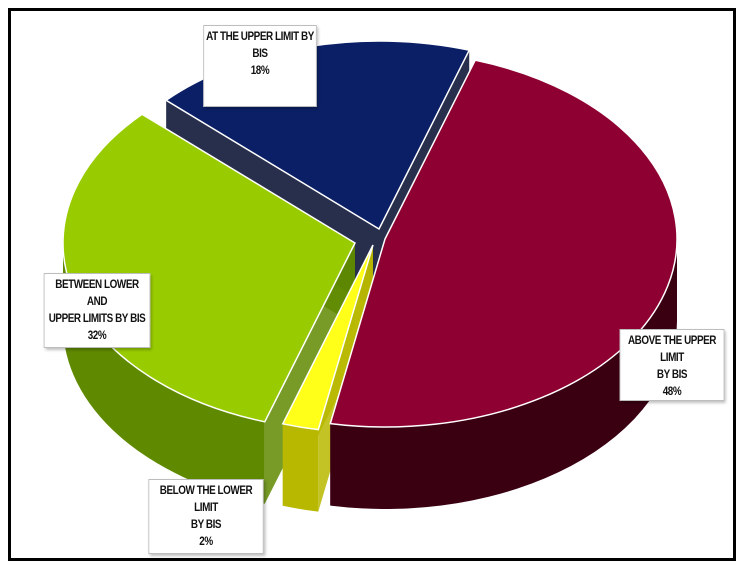 The width and height of the screenshot is (748, 563). I want to click on pie-slice-below-lower-limit, so click(327, 337).